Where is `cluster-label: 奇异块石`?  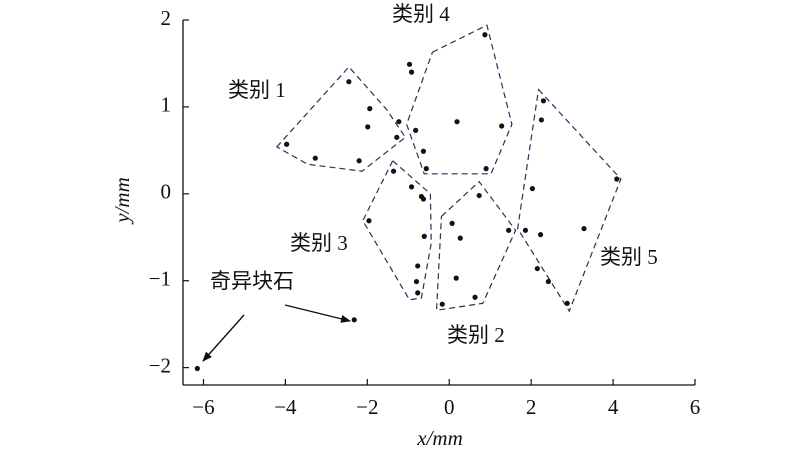
cluster-label: 奇异块石 is located at coordinates (252, 281).